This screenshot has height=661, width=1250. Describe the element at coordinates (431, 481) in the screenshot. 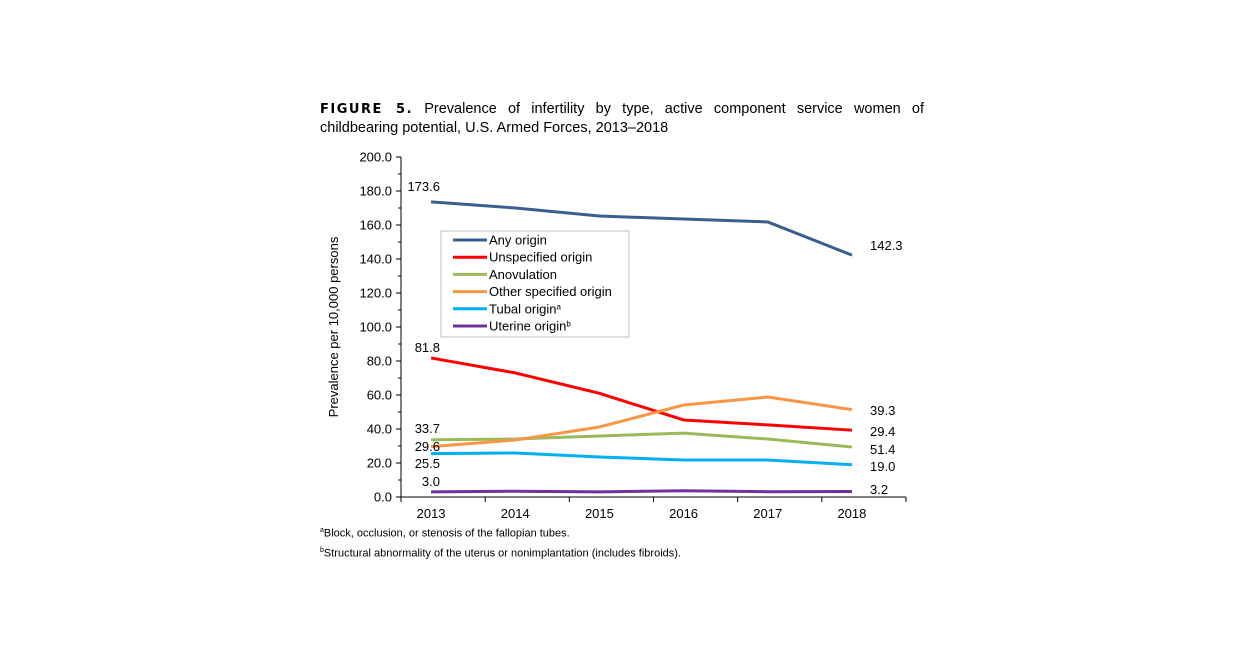

I see `start-label: 3.0` at that location.